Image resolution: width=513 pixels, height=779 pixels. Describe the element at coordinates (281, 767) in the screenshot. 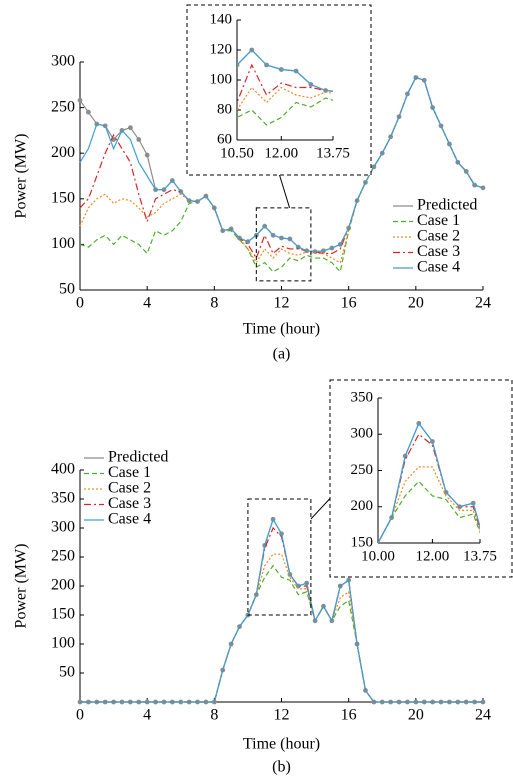

I see `caption: (b)` at that location.